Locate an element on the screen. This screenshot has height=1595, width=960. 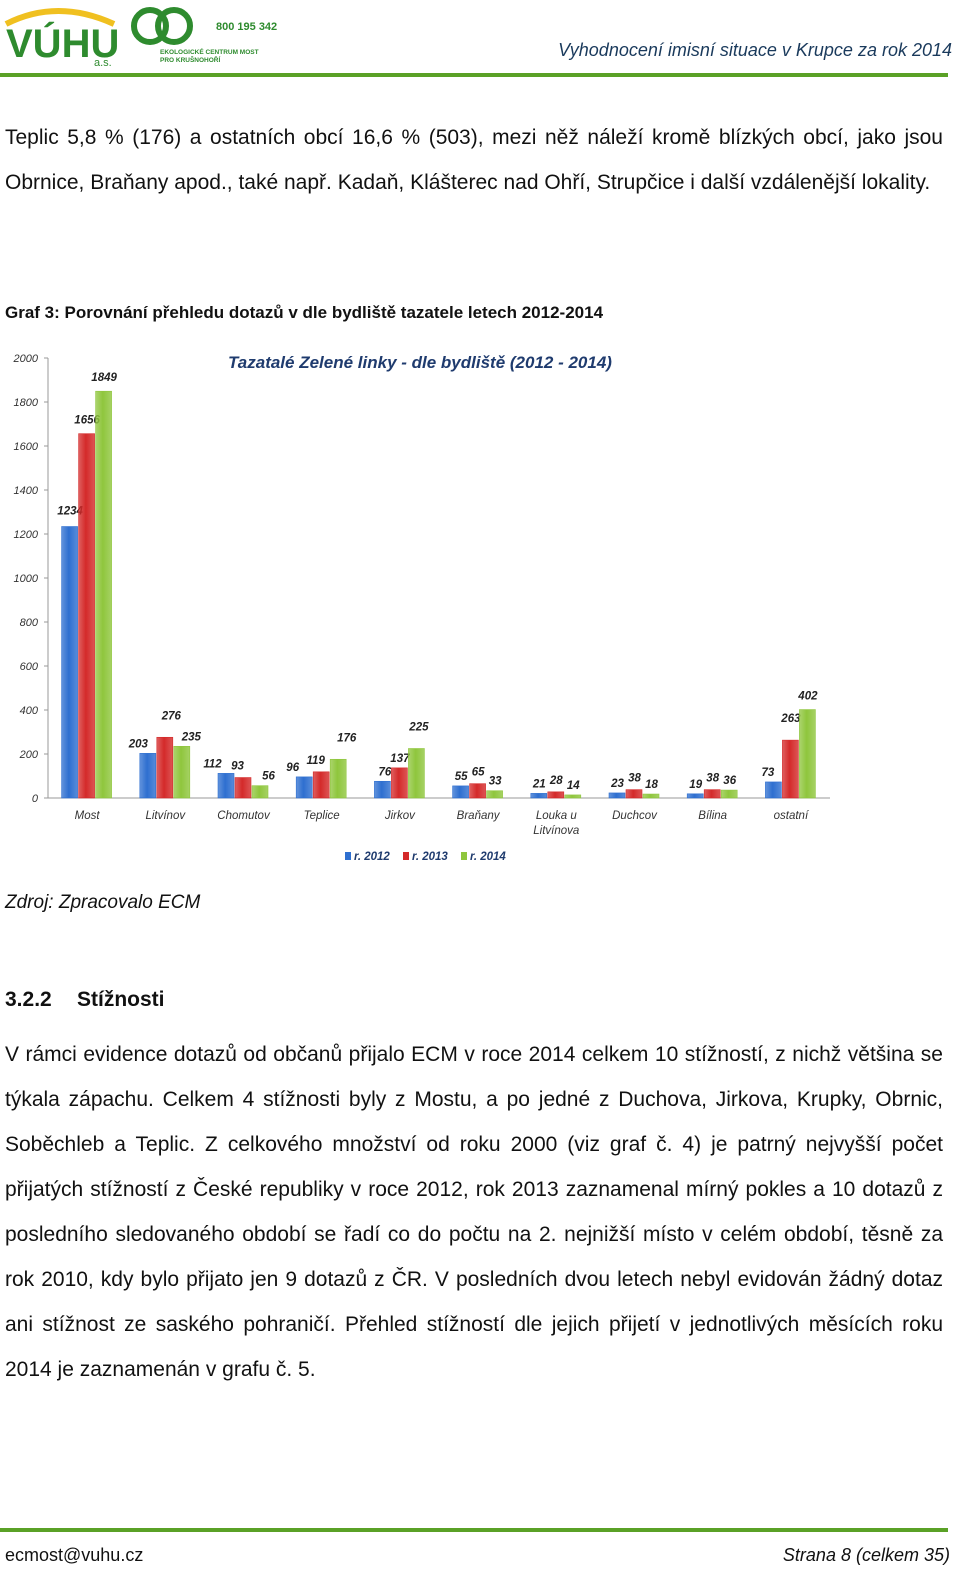
data-label: 1656 is located at coordinates (87, 421).